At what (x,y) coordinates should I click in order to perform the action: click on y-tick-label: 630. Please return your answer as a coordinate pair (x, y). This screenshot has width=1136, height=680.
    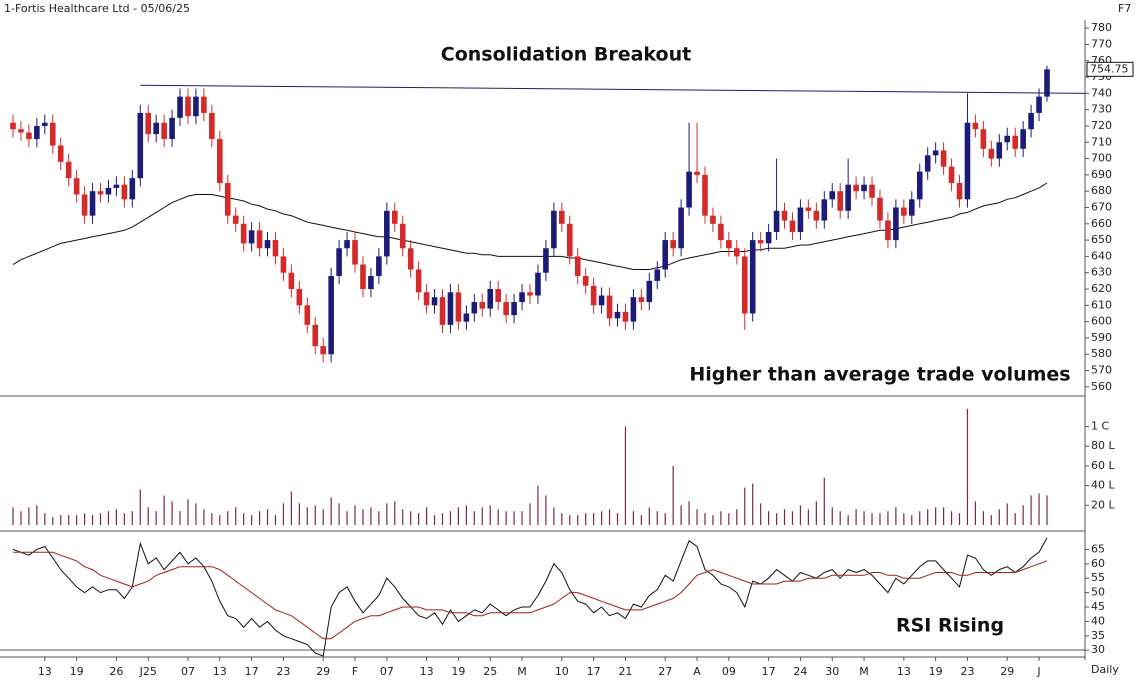
    Looking at the image, I should click on (1101, 272).